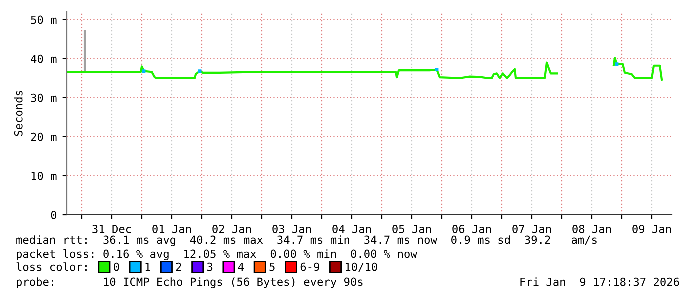  What do you see at coordinates (352, 229) in the screenshot?
I see `x-tick-label: 04 Jan` at bounding box center [352, 229].